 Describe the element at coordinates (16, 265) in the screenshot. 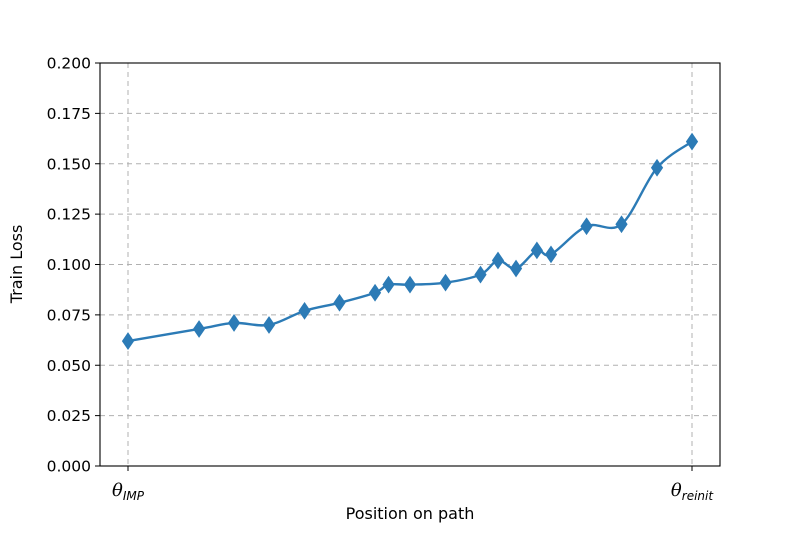

I see `y-axis-label: Train Loss` at that location.